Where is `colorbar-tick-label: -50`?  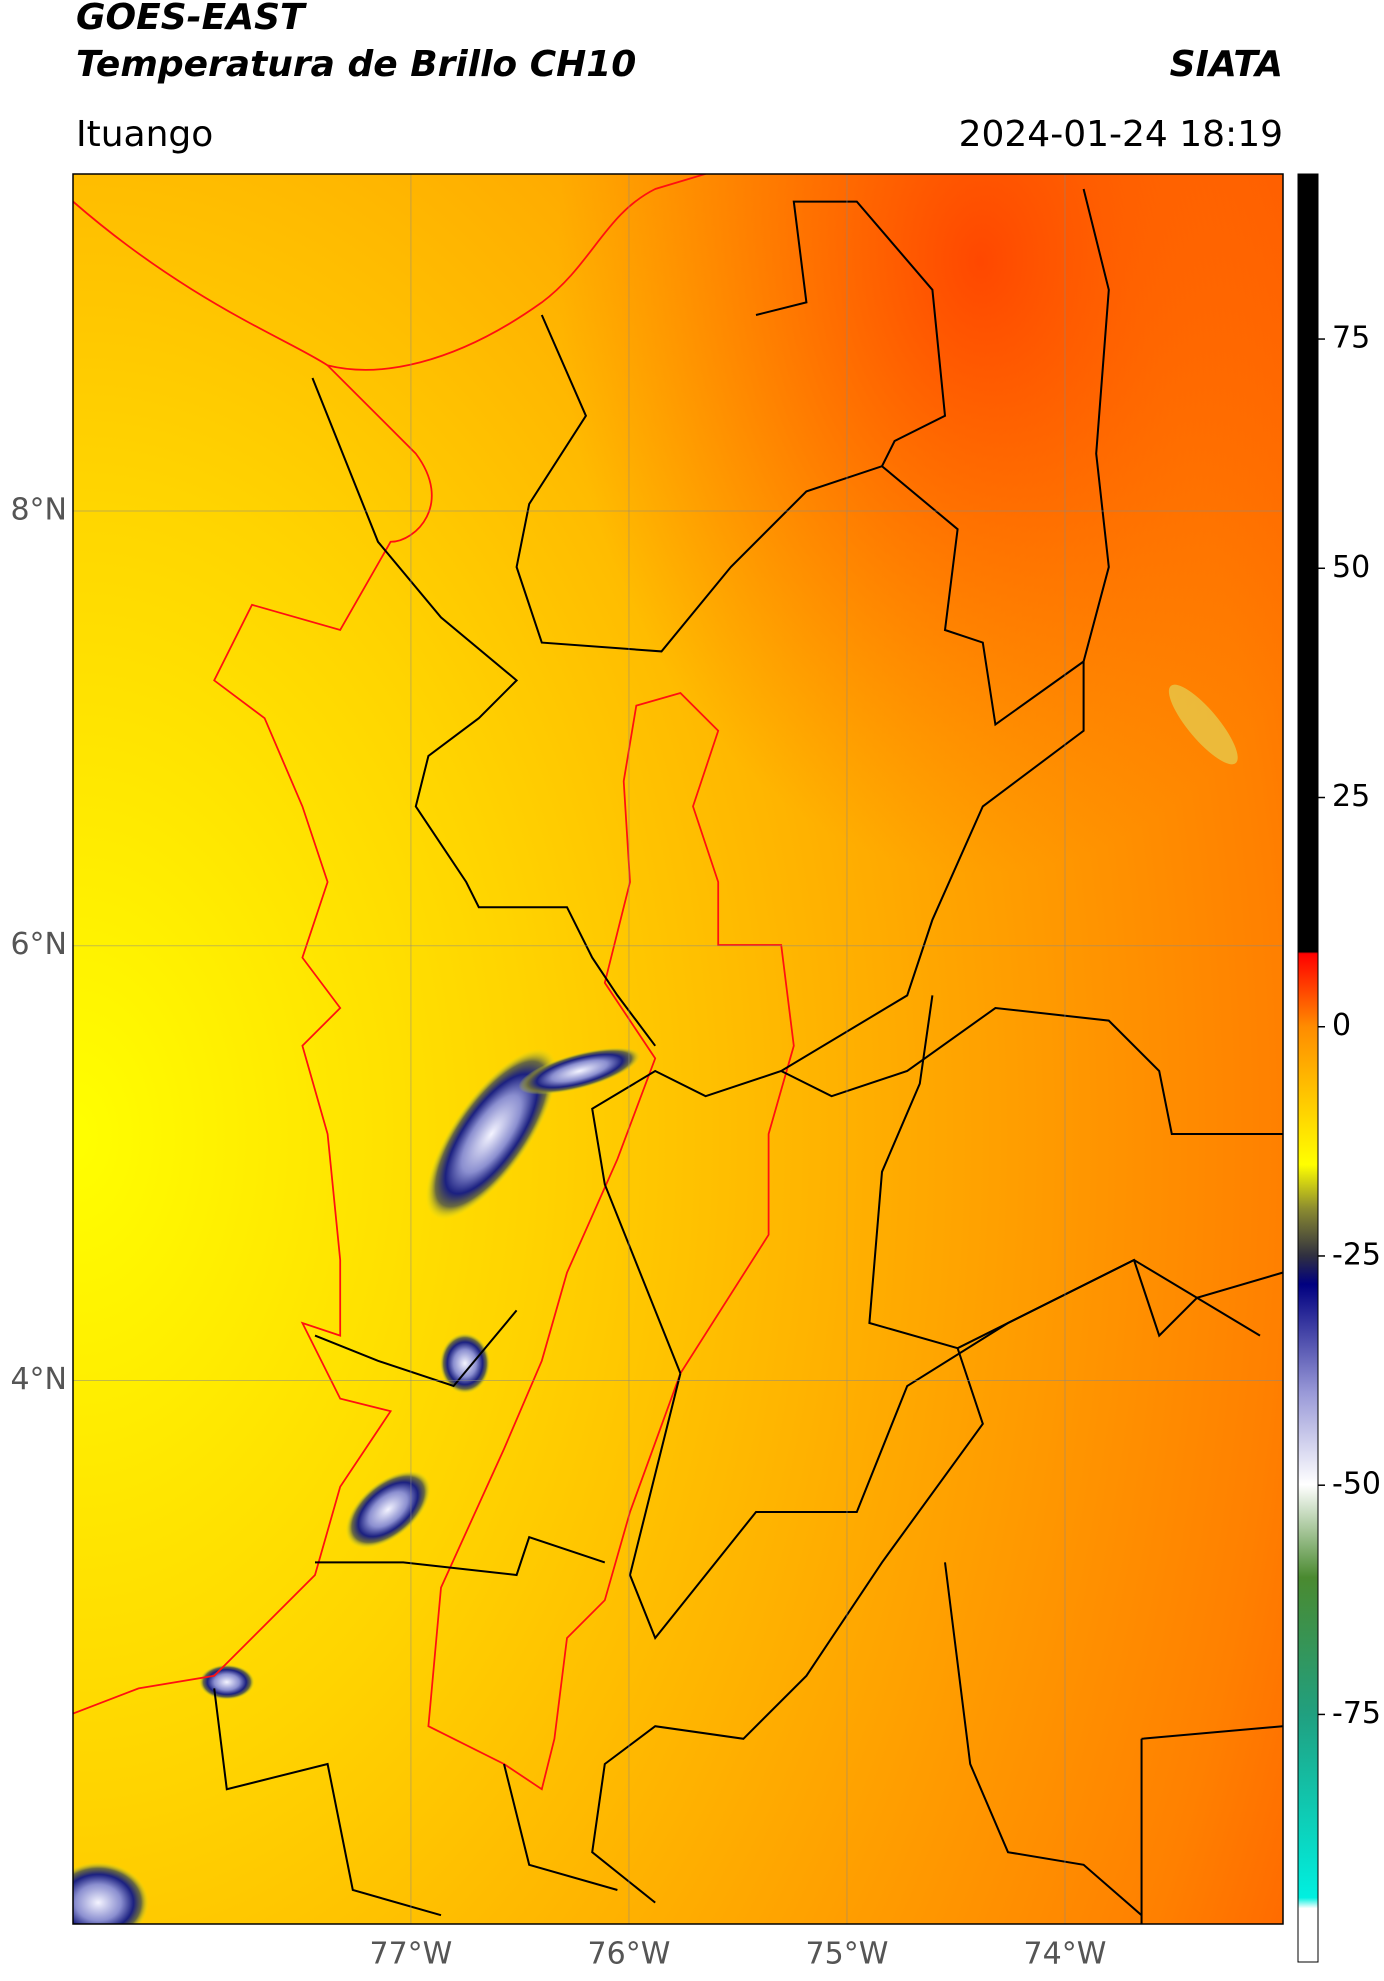 colorbar-tick-label: -50 is located at coordinates (1356, 1484).